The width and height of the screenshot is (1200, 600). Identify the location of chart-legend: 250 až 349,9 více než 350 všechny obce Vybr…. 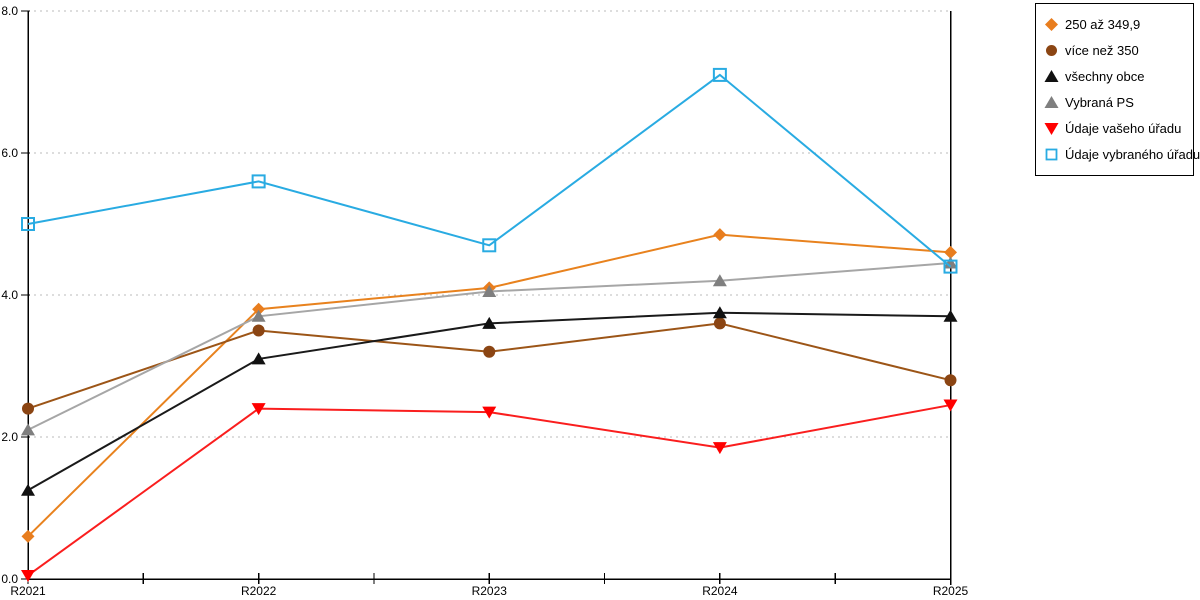
(1117, 89).